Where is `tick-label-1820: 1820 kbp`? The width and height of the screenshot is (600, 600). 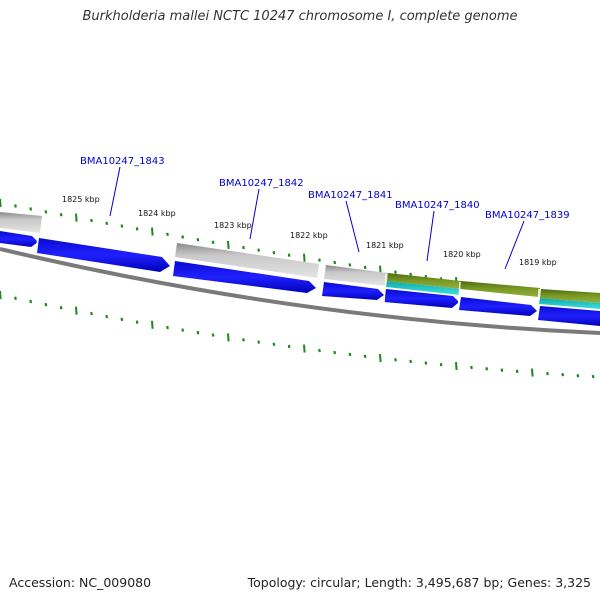 tick-label-1820: 1820 kbp is located at coordinates (462, 254).